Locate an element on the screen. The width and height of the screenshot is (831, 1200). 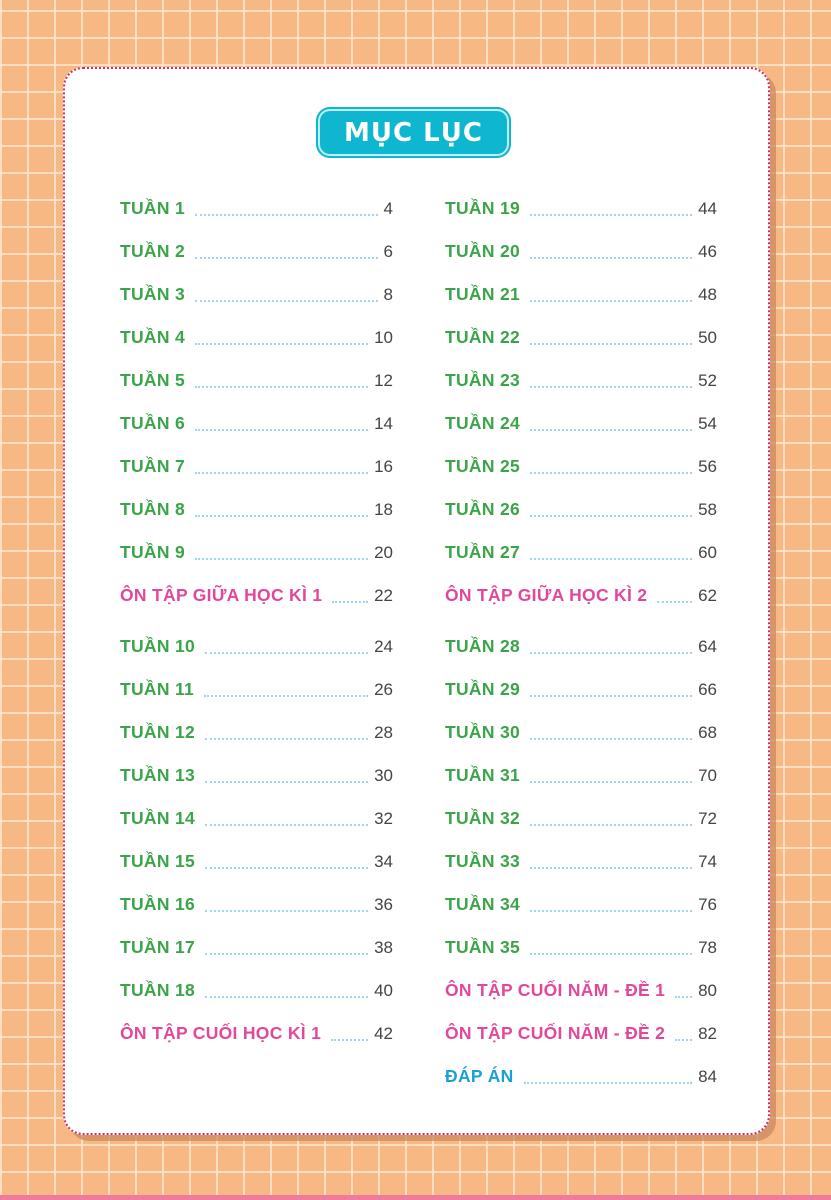
toc-entry-page: 34 is located at coordinates (383, 861).